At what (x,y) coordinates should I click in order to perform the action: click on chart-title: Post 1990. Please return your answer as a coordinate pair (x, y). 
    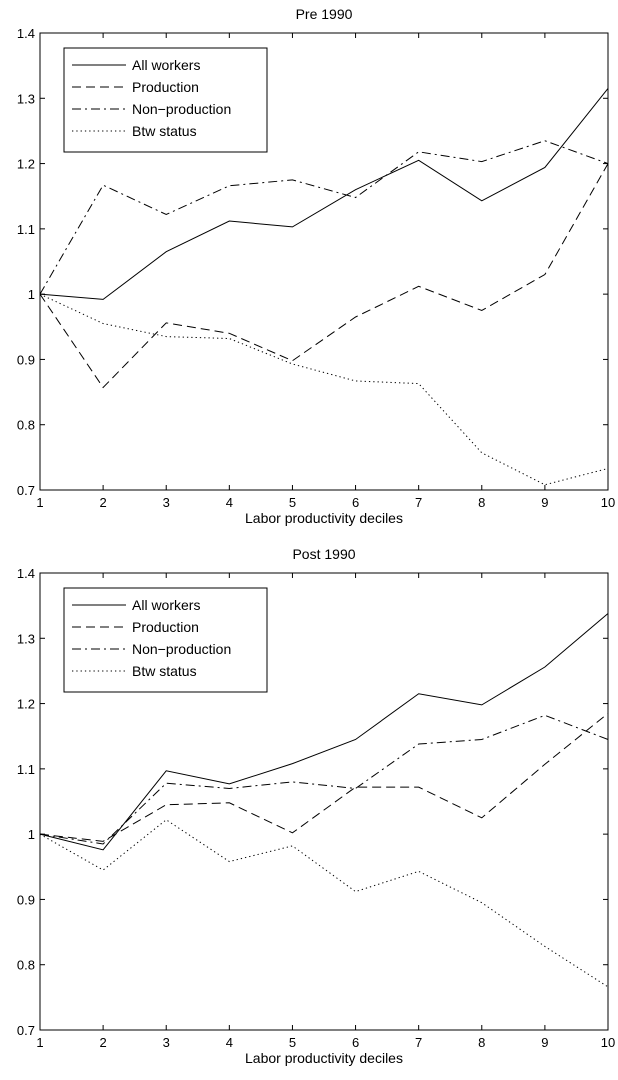
    Looking at the image, I should click on (323, 554).